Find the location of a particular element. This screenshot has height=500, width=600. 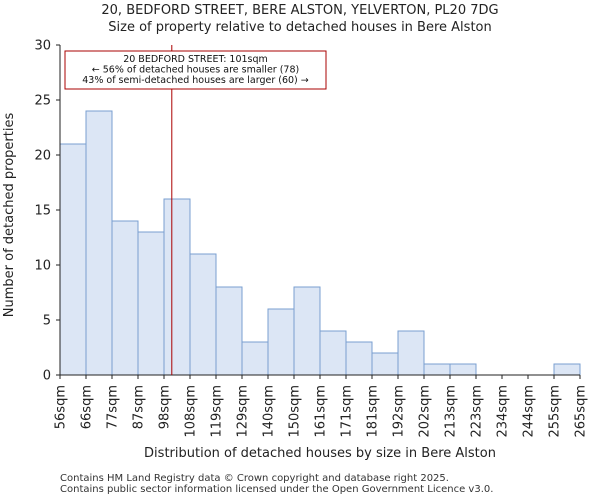

bar-56sqm is located at coordinates (73, 259).